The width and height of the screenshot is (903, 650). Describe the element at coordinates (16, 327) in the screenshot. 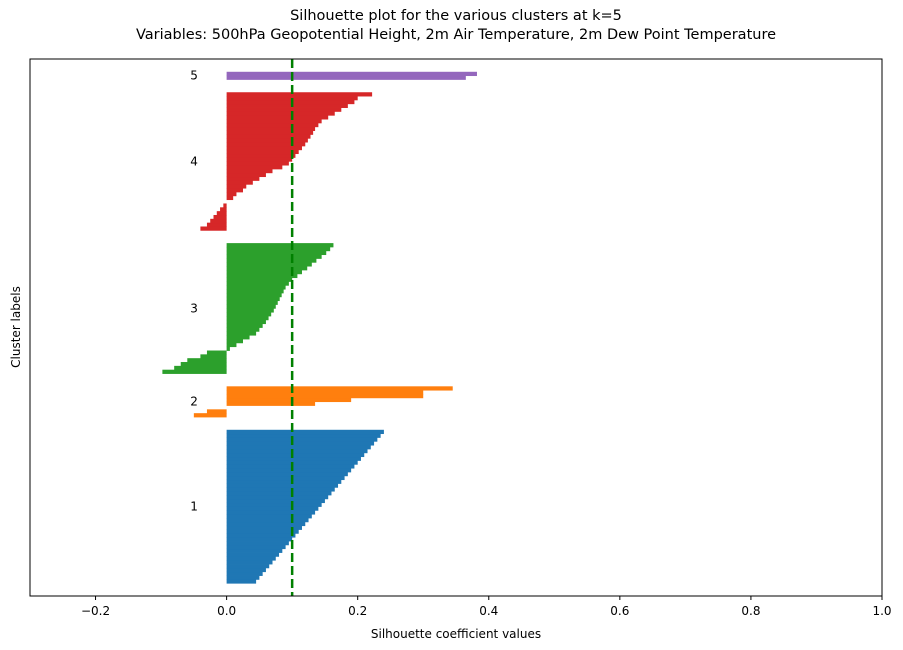

I see `y-axis-label: Cluster labels` at that location.